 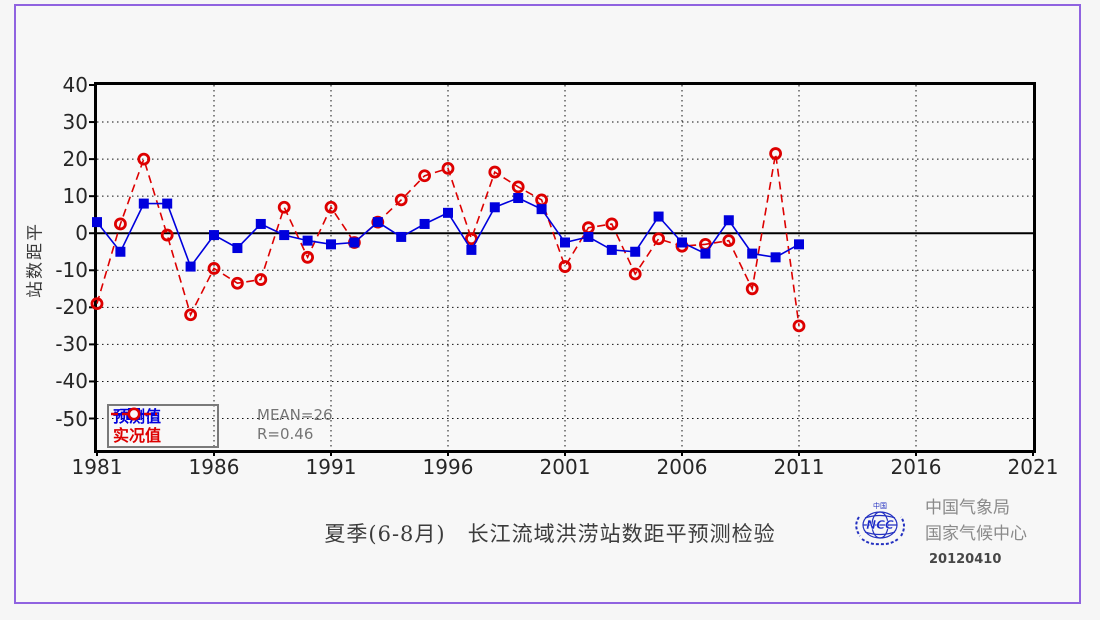 What do you see at coordinates (71, 381) in the screenshot?
I see `y-tick-label: -40` at bounding box center [71, 381].